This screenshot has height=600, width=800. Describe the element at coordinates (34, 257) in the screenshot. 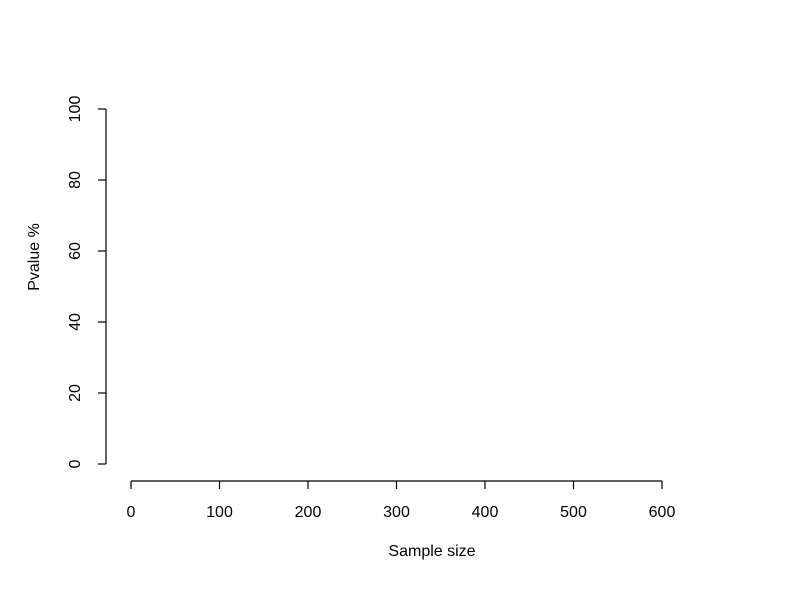

I see `y-axis-title: Pvalue %` at that location.